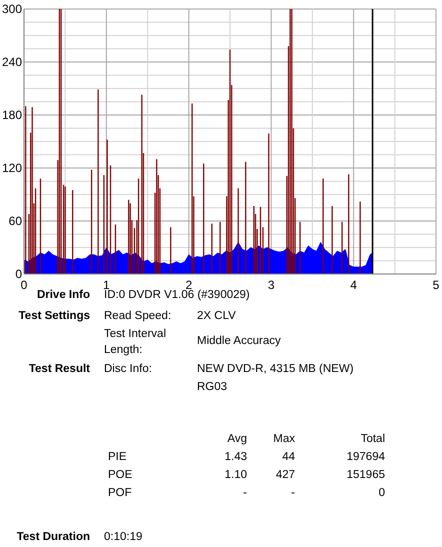 Image resolution: width=442 pixels, height=547 pixels. I want to click on text: Test Interval Length:, so click(135, 342).